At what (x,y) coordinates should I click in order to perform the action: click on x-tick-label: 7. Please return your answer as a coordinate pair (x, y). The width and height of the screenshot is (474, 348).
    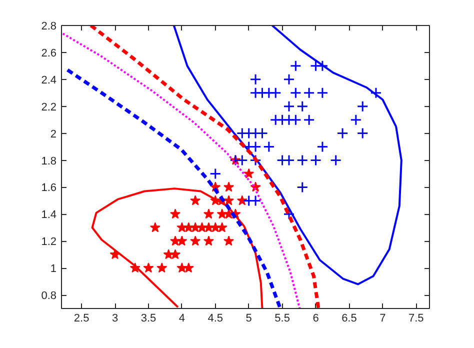
    Looking at the image, I should click on (383, 318).